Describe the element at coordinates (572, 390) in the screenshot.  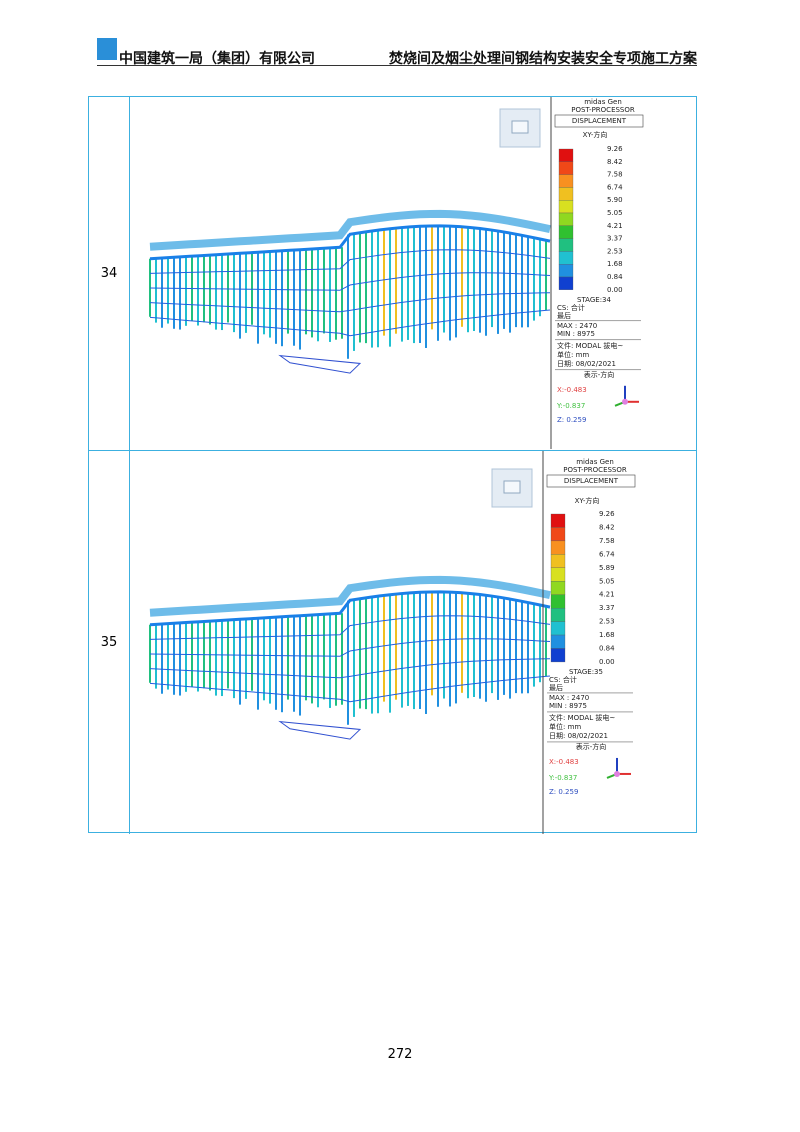
I see `panel-x: X:-0.483` at that location.